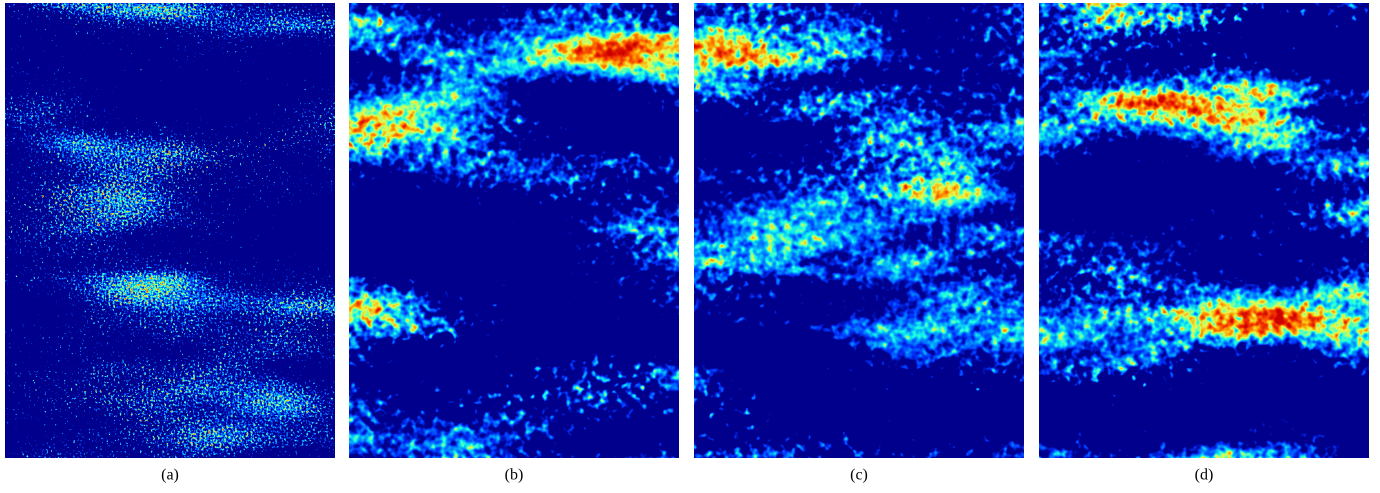  Describe the element at coordinates (170, 475) in the screenshot. I see `panel-label: (a)` at that location.